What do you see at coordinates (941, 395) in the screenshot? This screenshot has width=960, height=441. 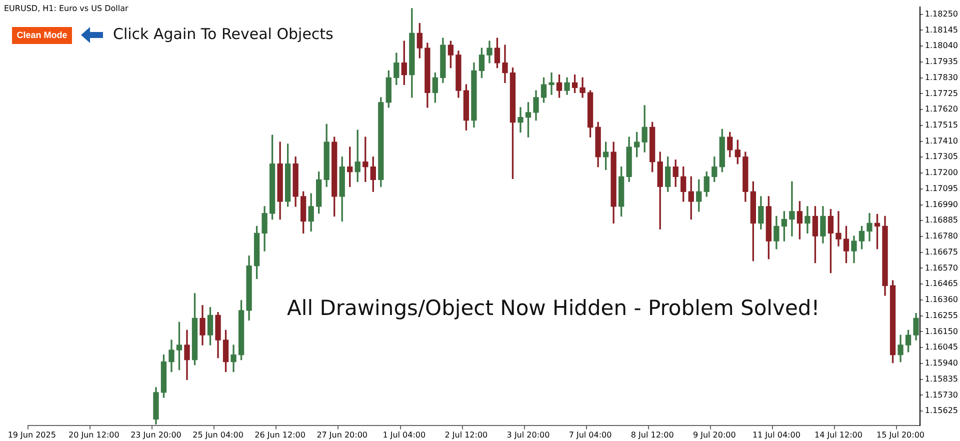 I see `y-tick-label: 1.15730` at bounding box center [941, 395].